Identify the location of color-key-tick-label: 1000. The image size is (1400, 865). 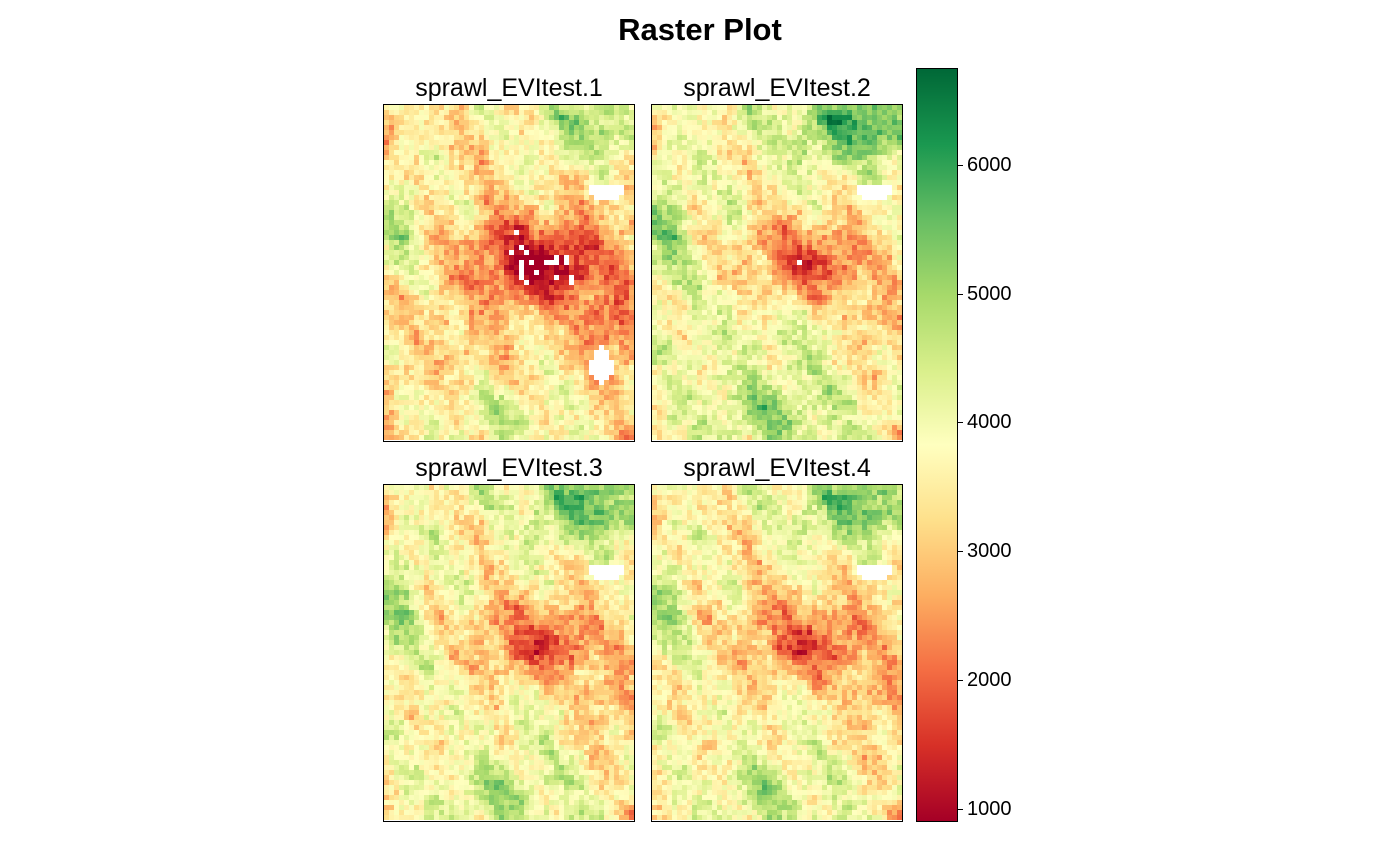
(989, 809).